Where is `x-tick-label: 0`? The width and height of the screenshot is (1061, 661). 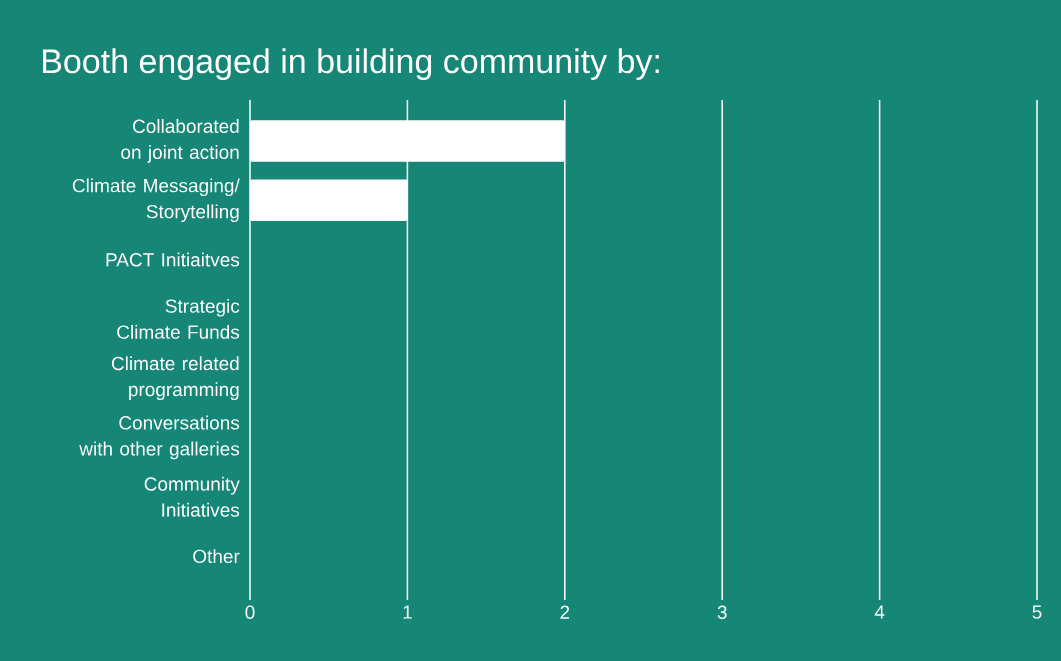
x-tick-label: 0 is located at coordinates (250, 612).